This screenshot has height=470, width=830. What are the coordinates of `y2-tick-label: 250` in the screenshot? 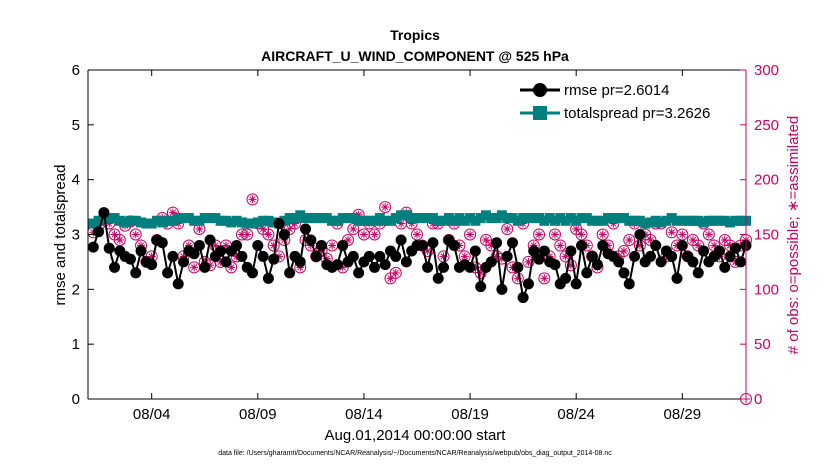 It's located at (766, 125).